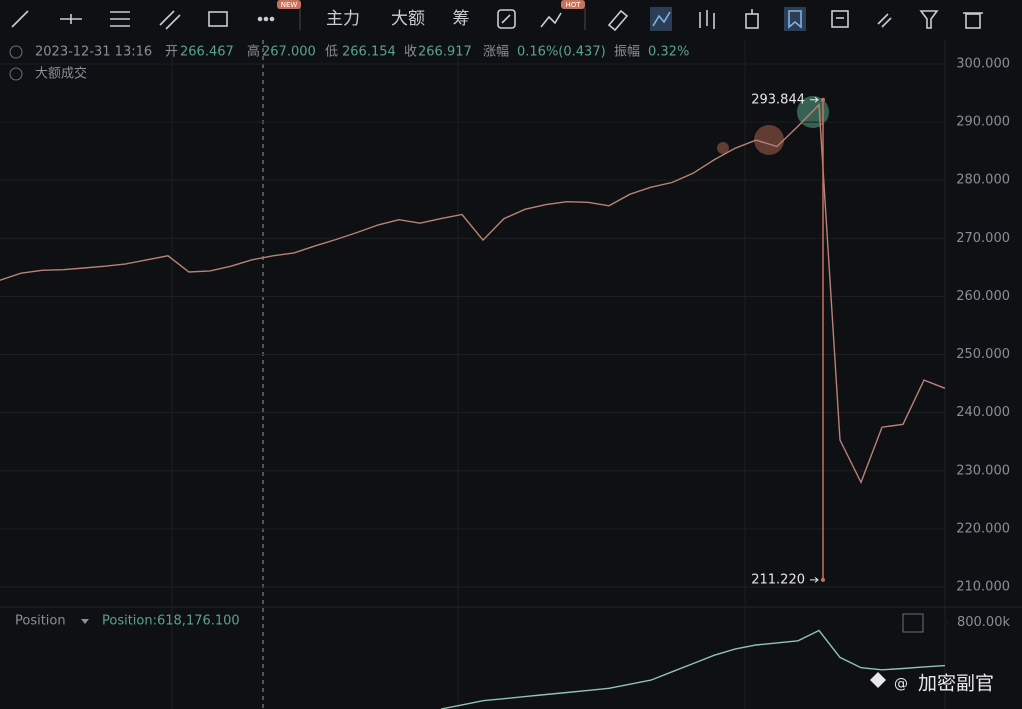 The width and height of the screenshot is (1022, 709). I want to click on ohlc-value: 0.16%(0.437), so click(561, 52).